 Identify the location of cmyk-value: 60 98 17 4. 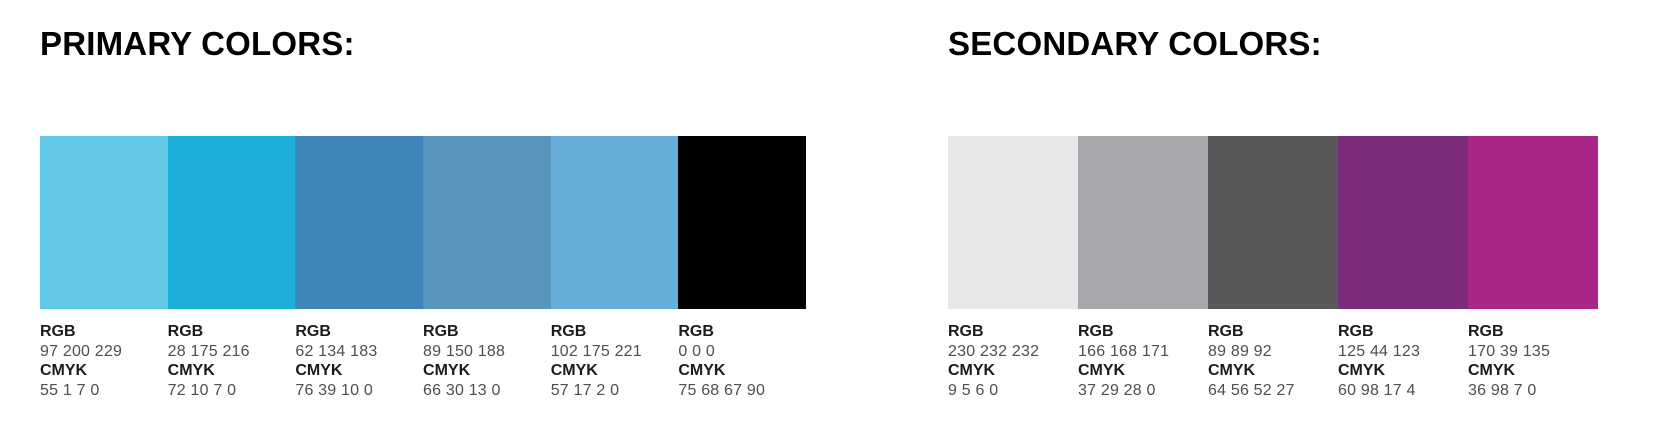
(1377, 390).